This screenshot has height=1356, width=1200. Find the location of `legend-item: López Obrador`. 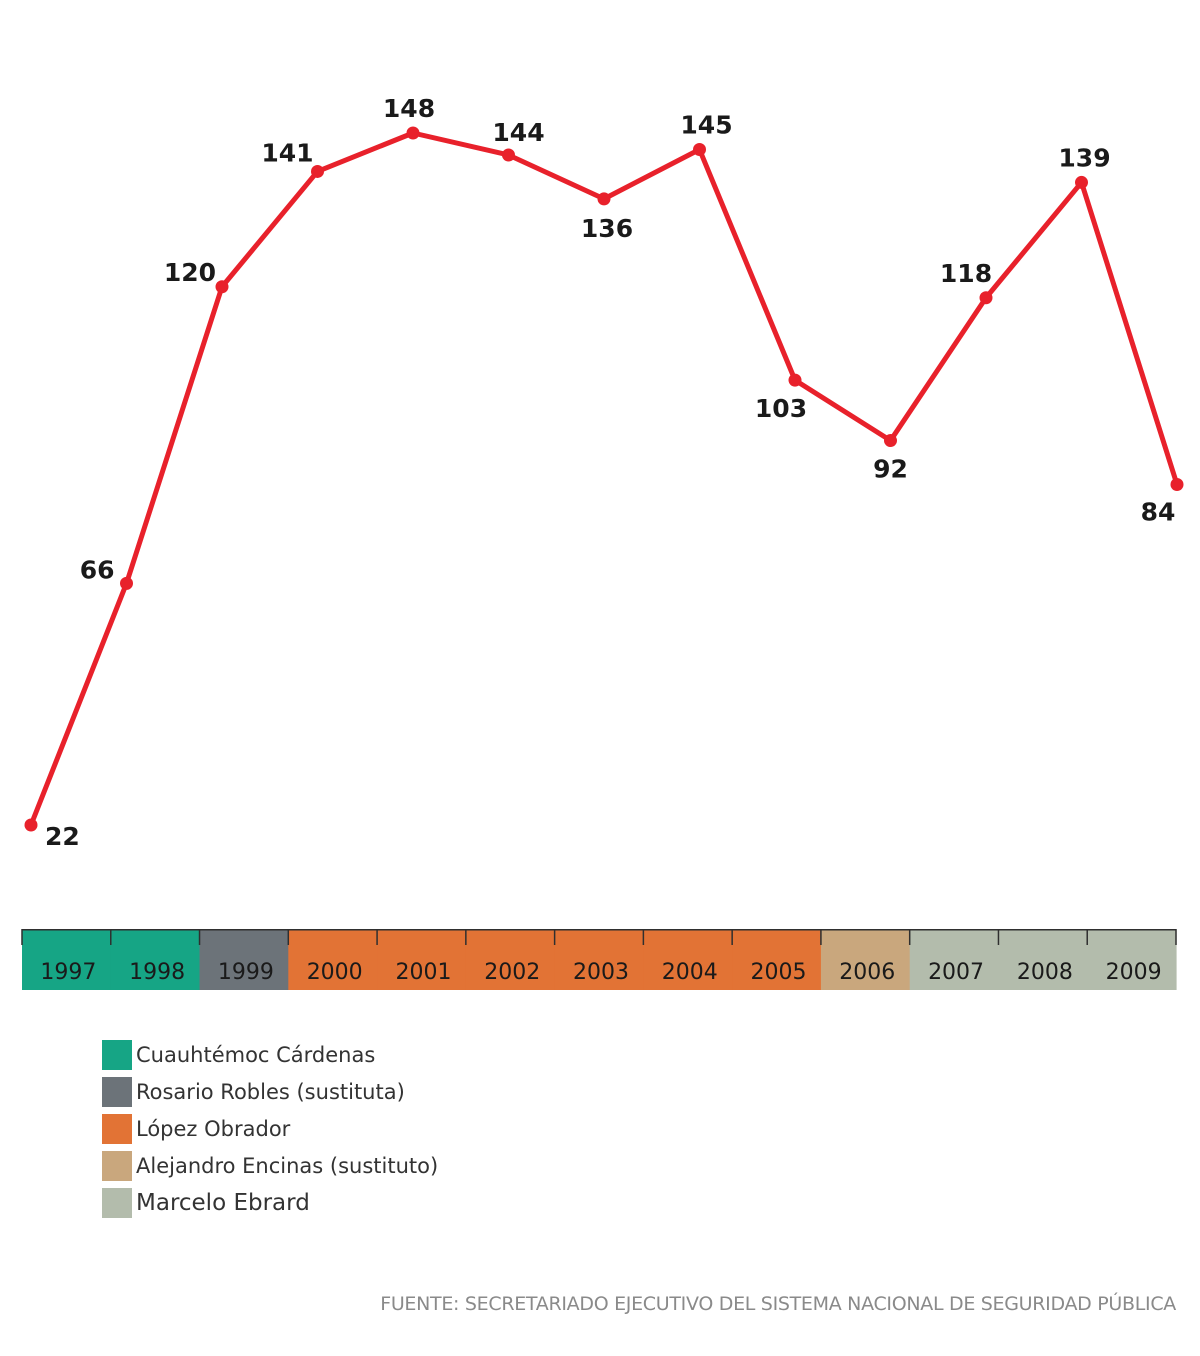

legend-item: López Obrador is located at coordinates (270, 1128).